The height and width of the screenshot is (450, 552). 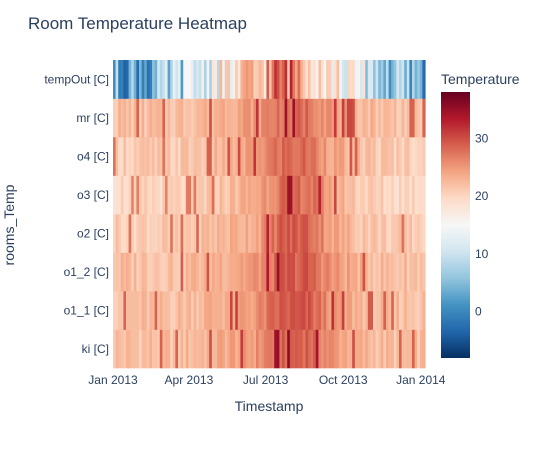 I want to click on colorbar-tick-label: 0, so click(x=478, y=312).